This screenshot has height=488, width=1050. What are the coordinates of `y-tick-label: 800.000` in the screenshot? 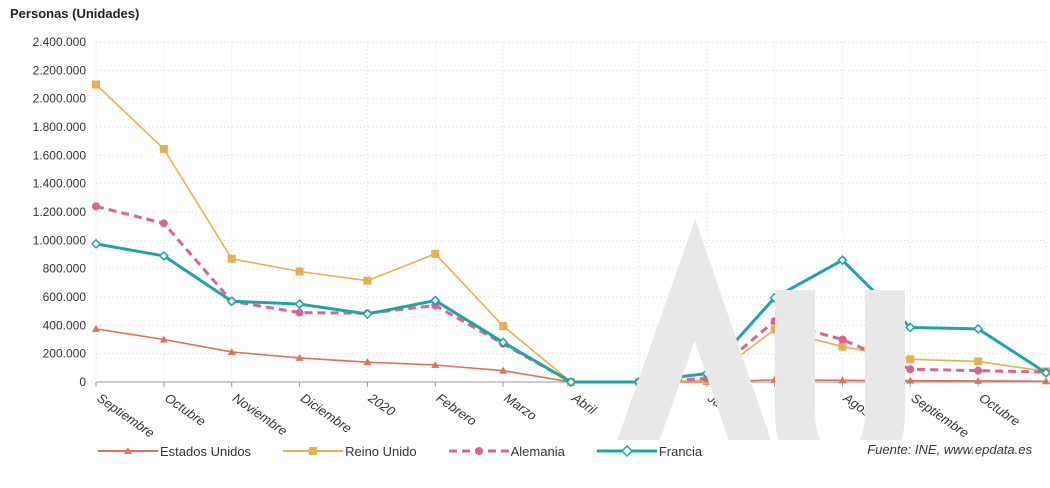 It's located at (65, 269).